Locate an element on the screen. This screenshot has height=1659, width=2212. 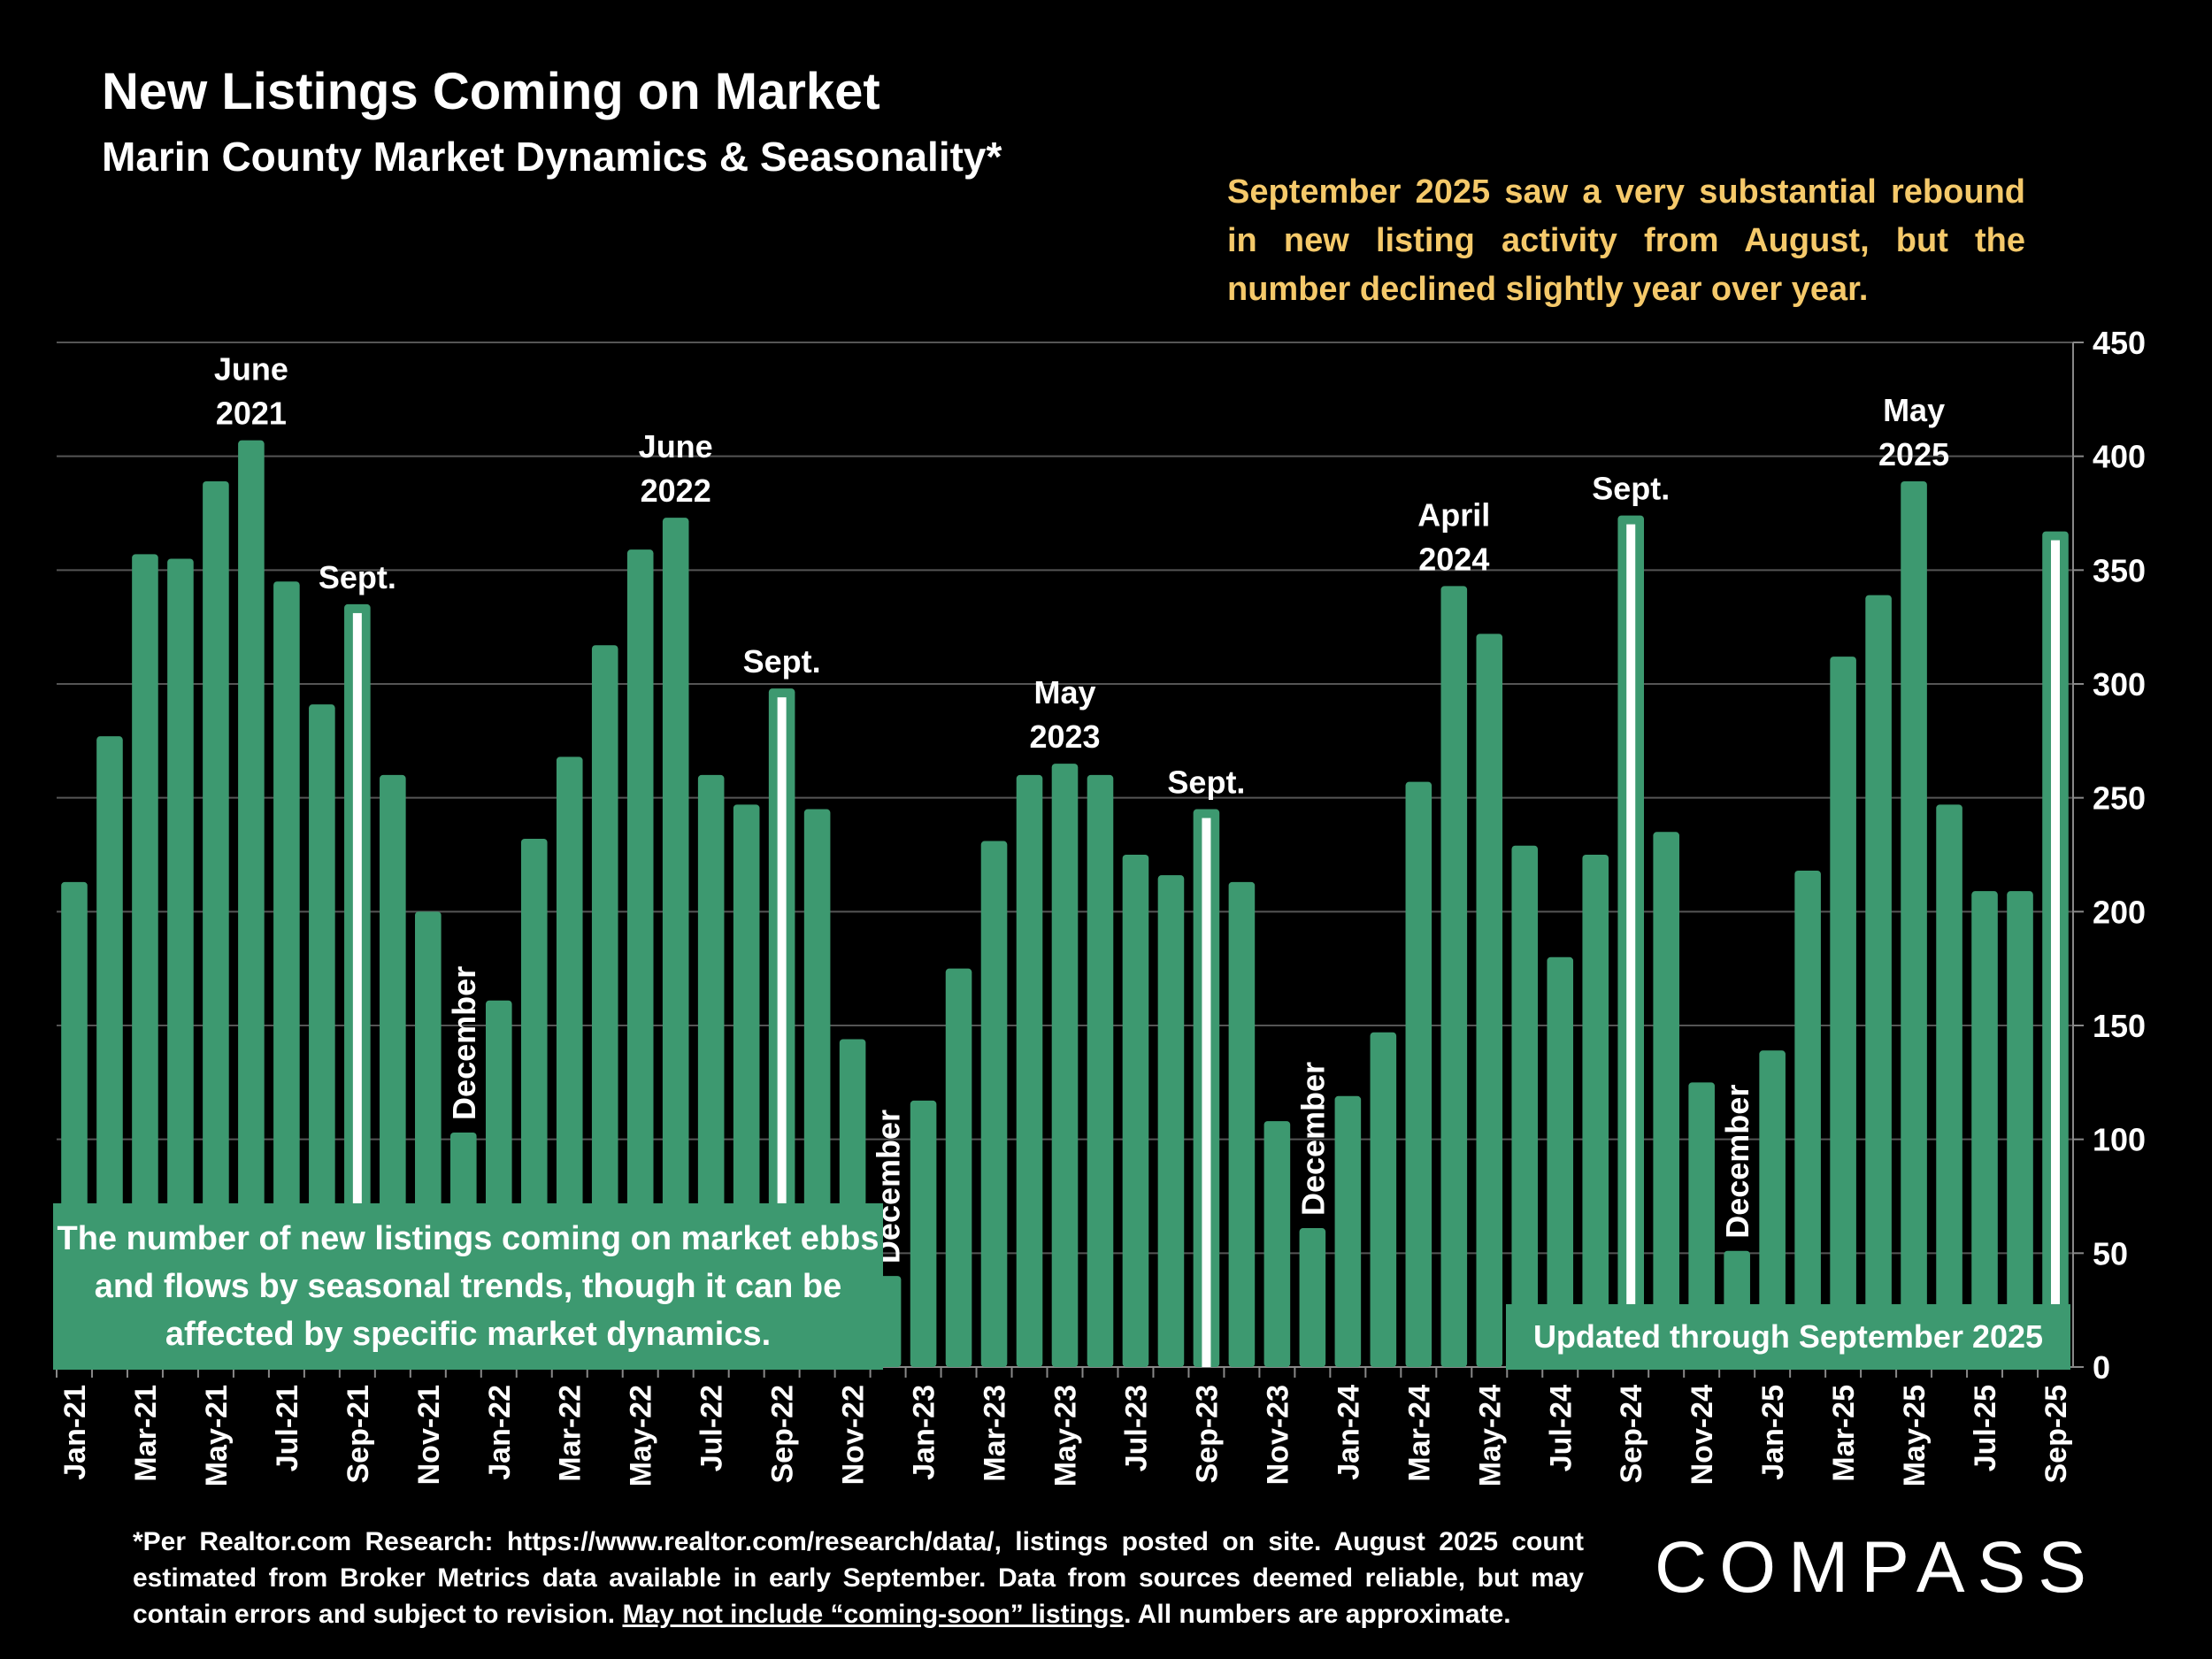
y-tick-label: 50 is located at coordinates (2111, 1253).